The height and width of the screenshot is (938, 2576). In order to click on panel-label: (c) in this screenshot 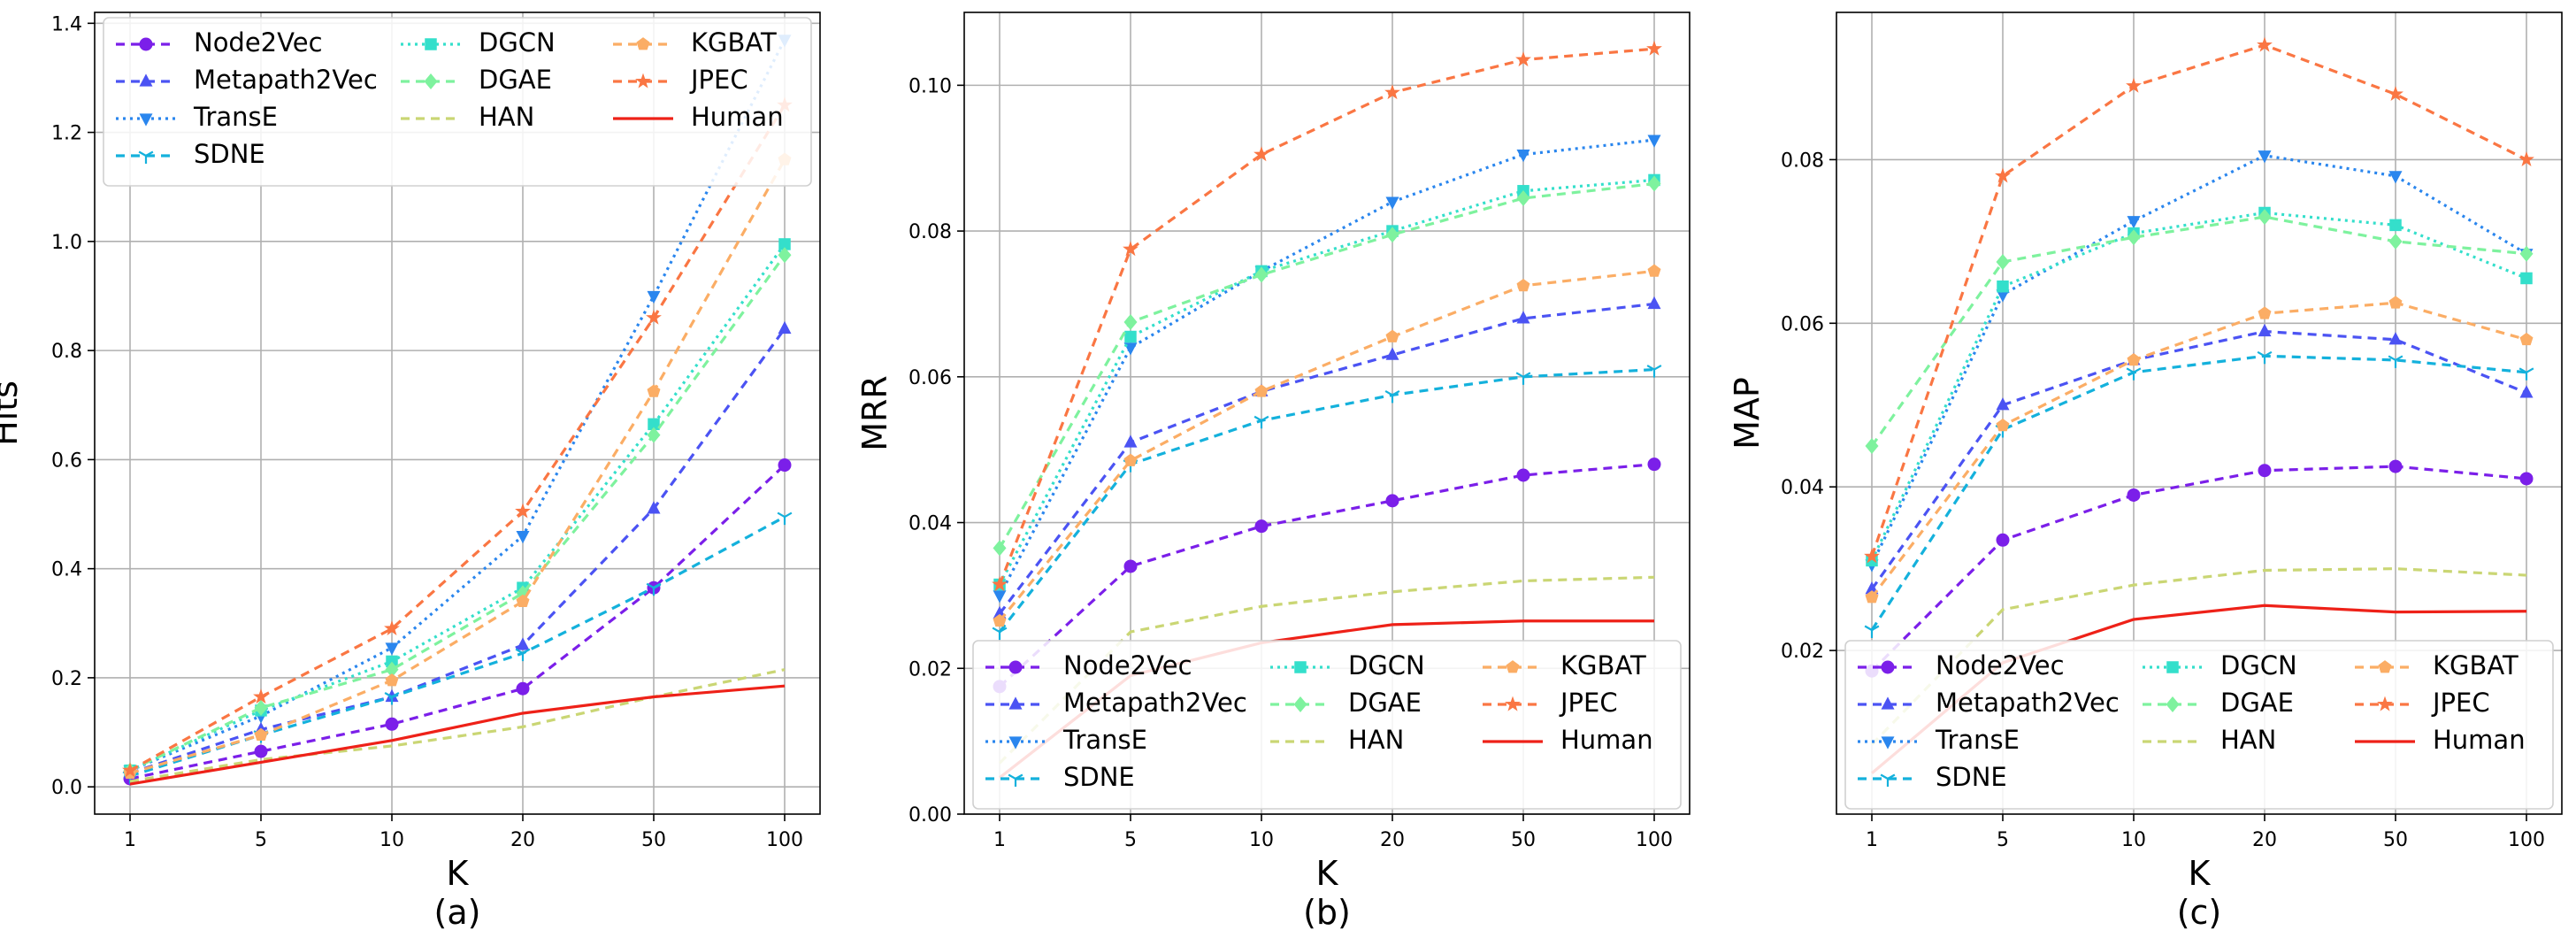, I will do `click(2199, 912)`.